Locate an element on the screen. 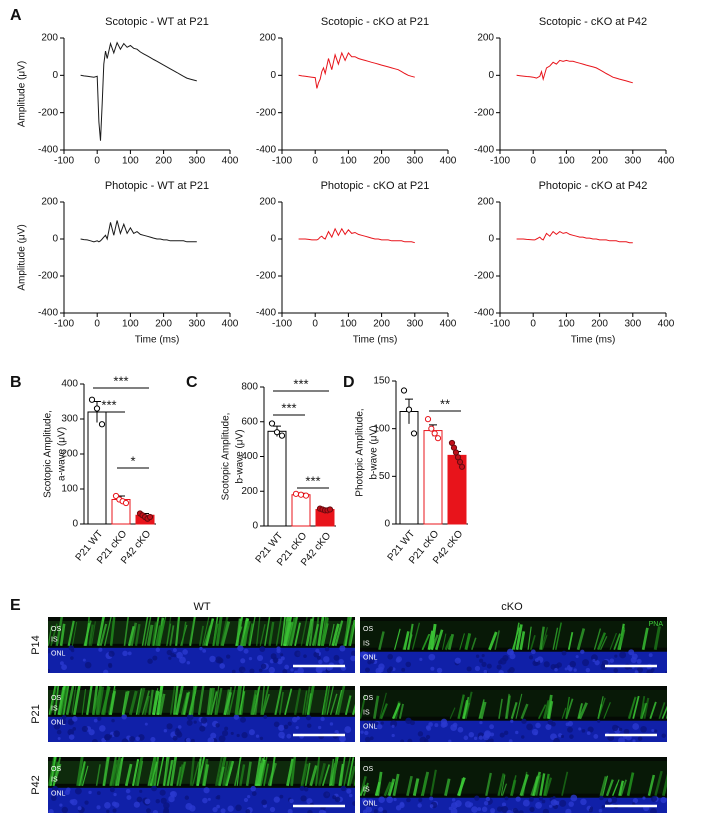 The height and width of the screenshot is (816, 702). significance-label: ** is located at coordinates (445, 403).